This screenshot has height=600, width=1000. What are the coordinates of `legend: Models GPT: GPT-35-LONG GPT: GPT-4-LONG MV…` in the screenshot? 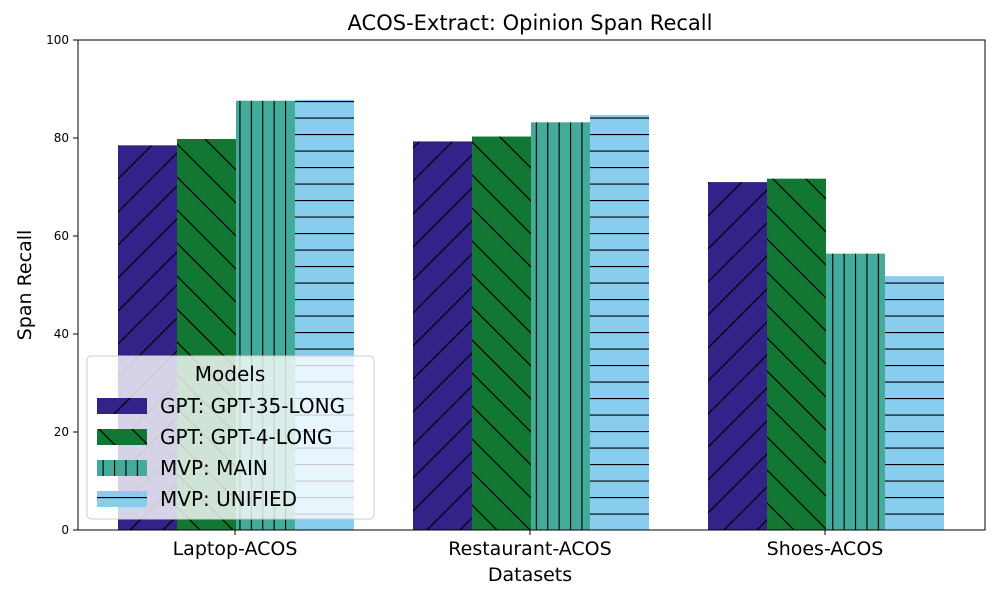 It's located at (230, 437).